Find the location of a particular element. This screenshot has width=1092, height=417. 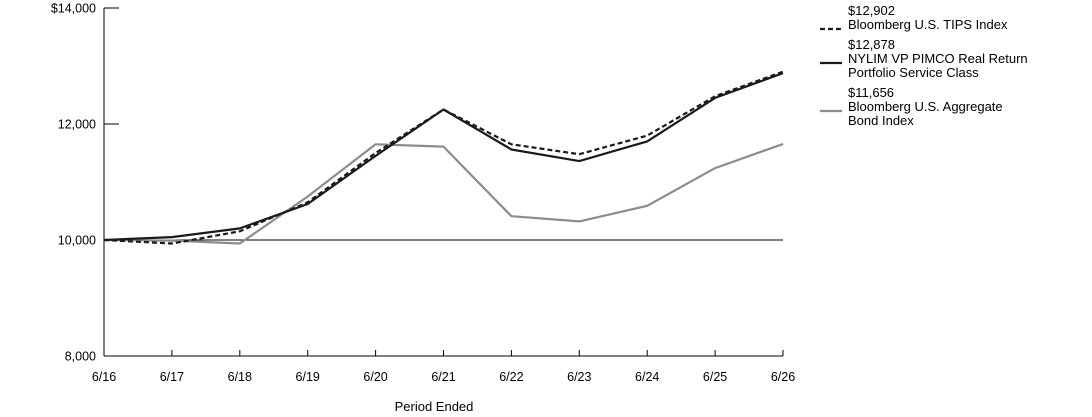

y-tick-label: 8,000 is located at coordinates (80, 357).